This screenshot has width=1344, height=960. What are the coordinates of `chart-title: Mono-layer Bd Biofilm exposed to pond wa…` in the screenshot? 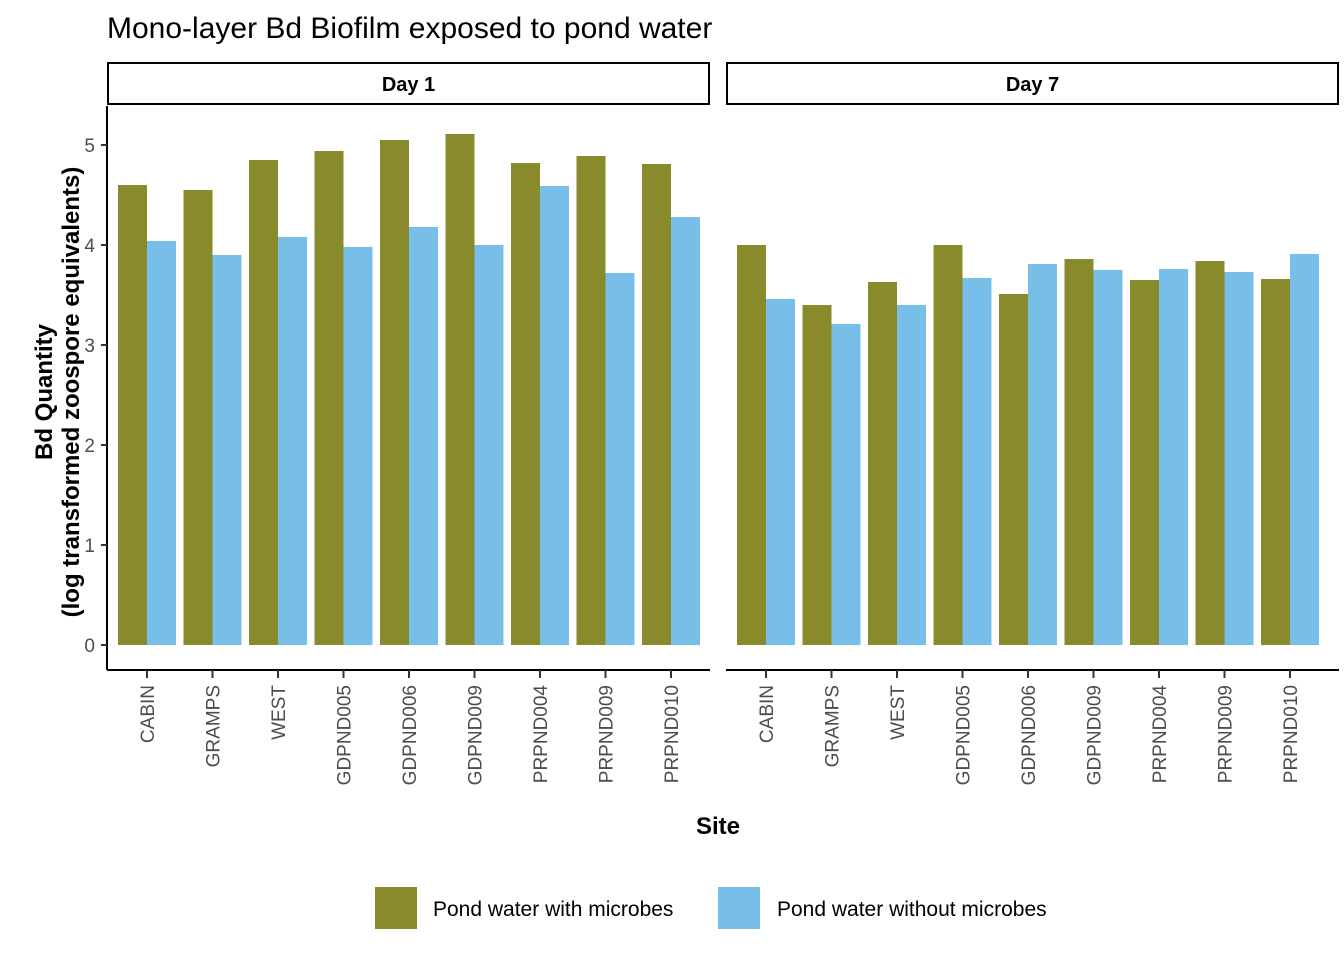 It's located at (409, 28).